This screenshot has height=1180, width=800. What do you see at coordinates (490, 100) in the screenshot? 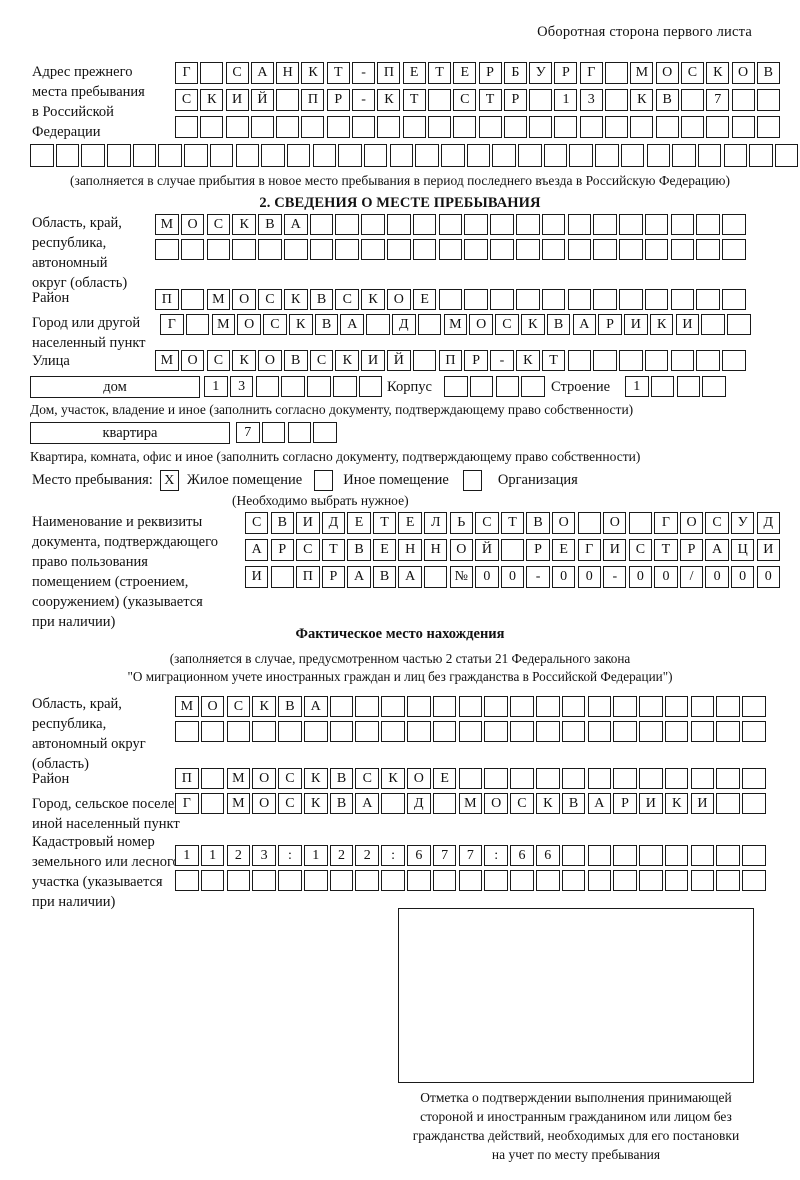
I see `form-cell: Т` at bounding box center [490, 100].